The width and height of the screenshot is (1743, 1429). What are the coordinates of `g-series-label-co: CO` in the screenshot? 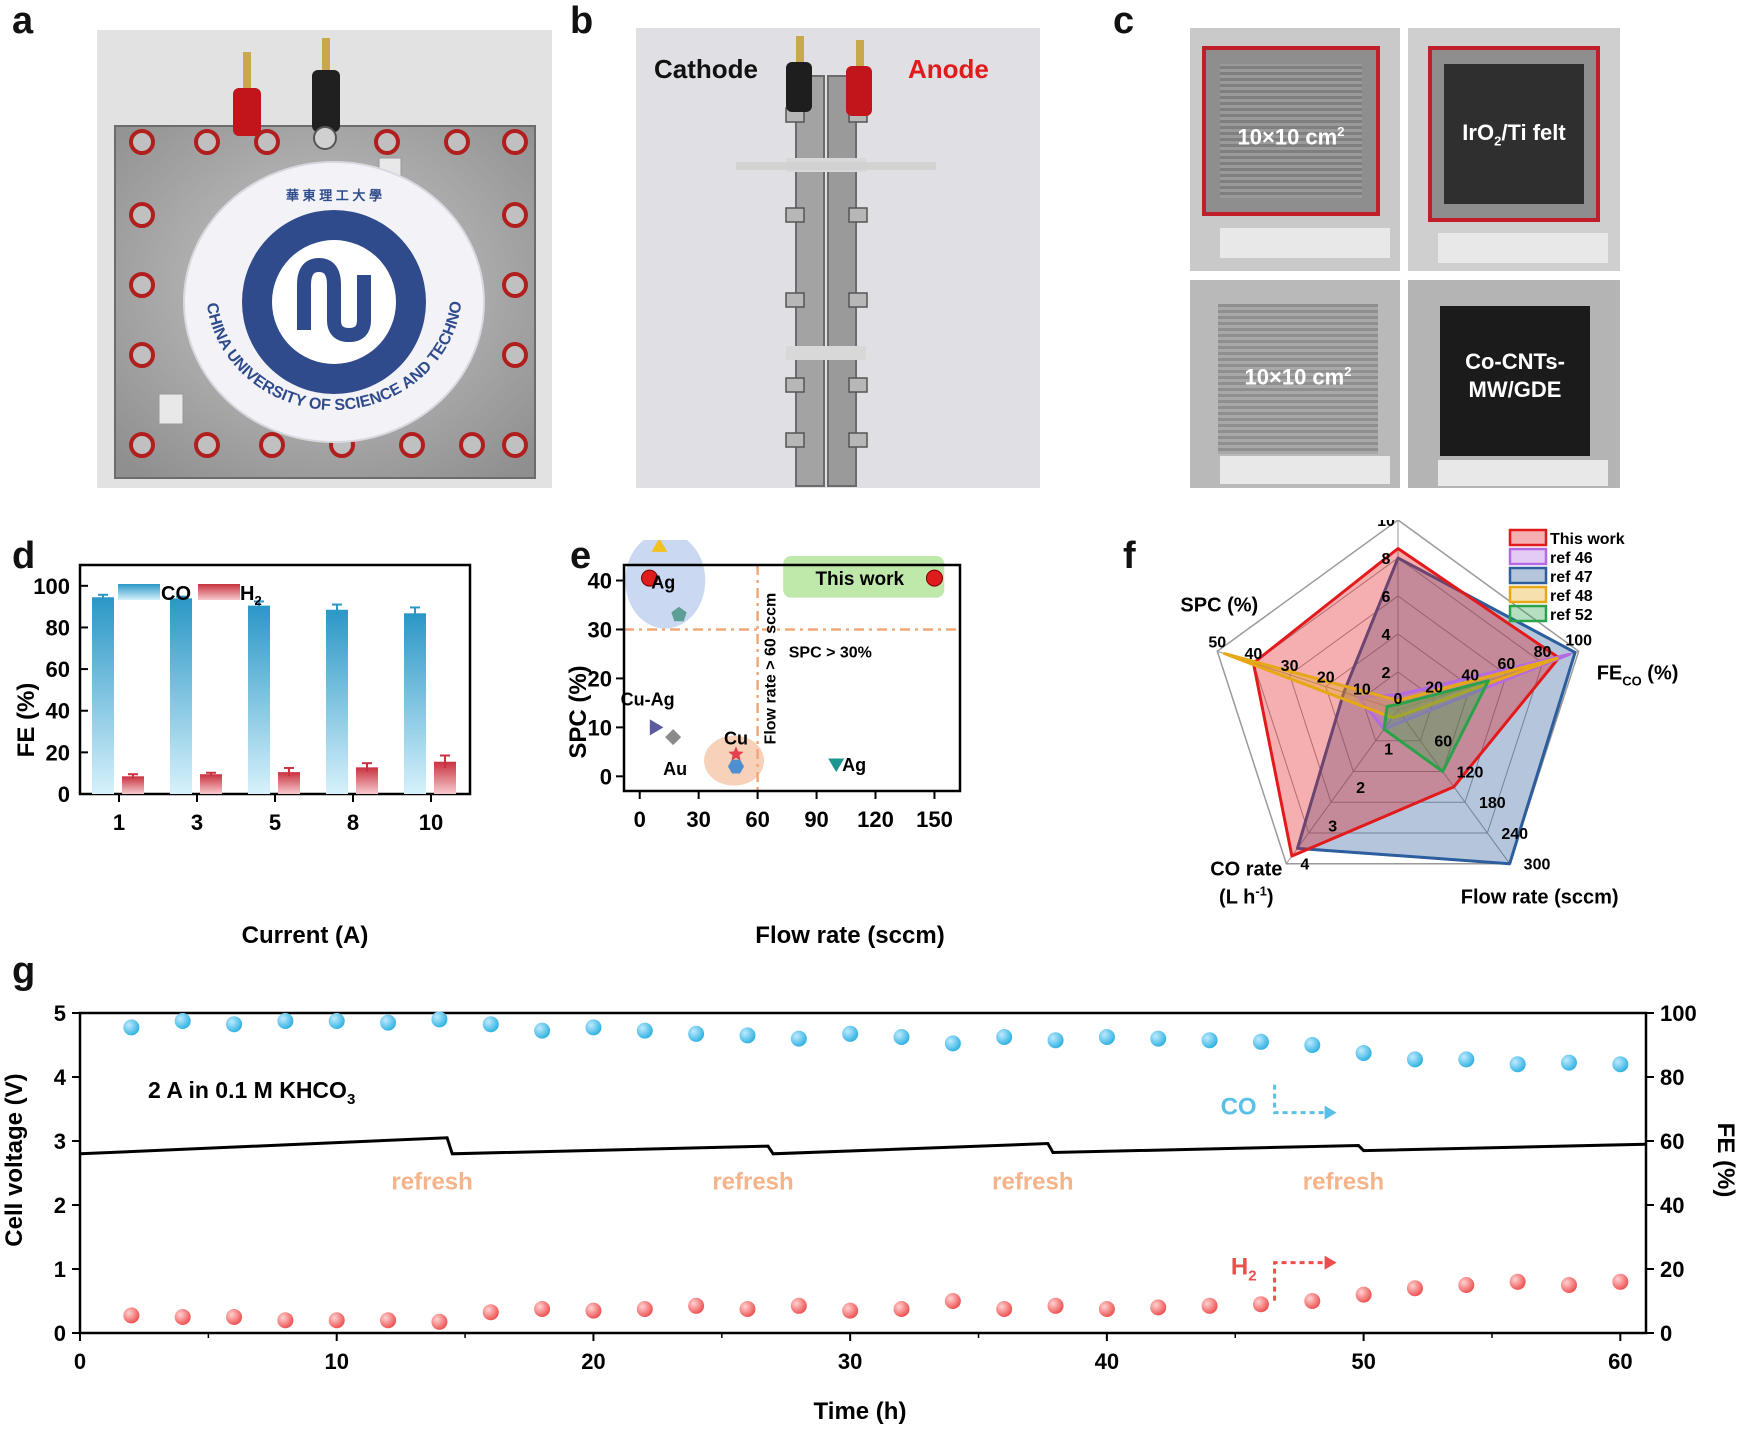 It's located at (1239, 1107).